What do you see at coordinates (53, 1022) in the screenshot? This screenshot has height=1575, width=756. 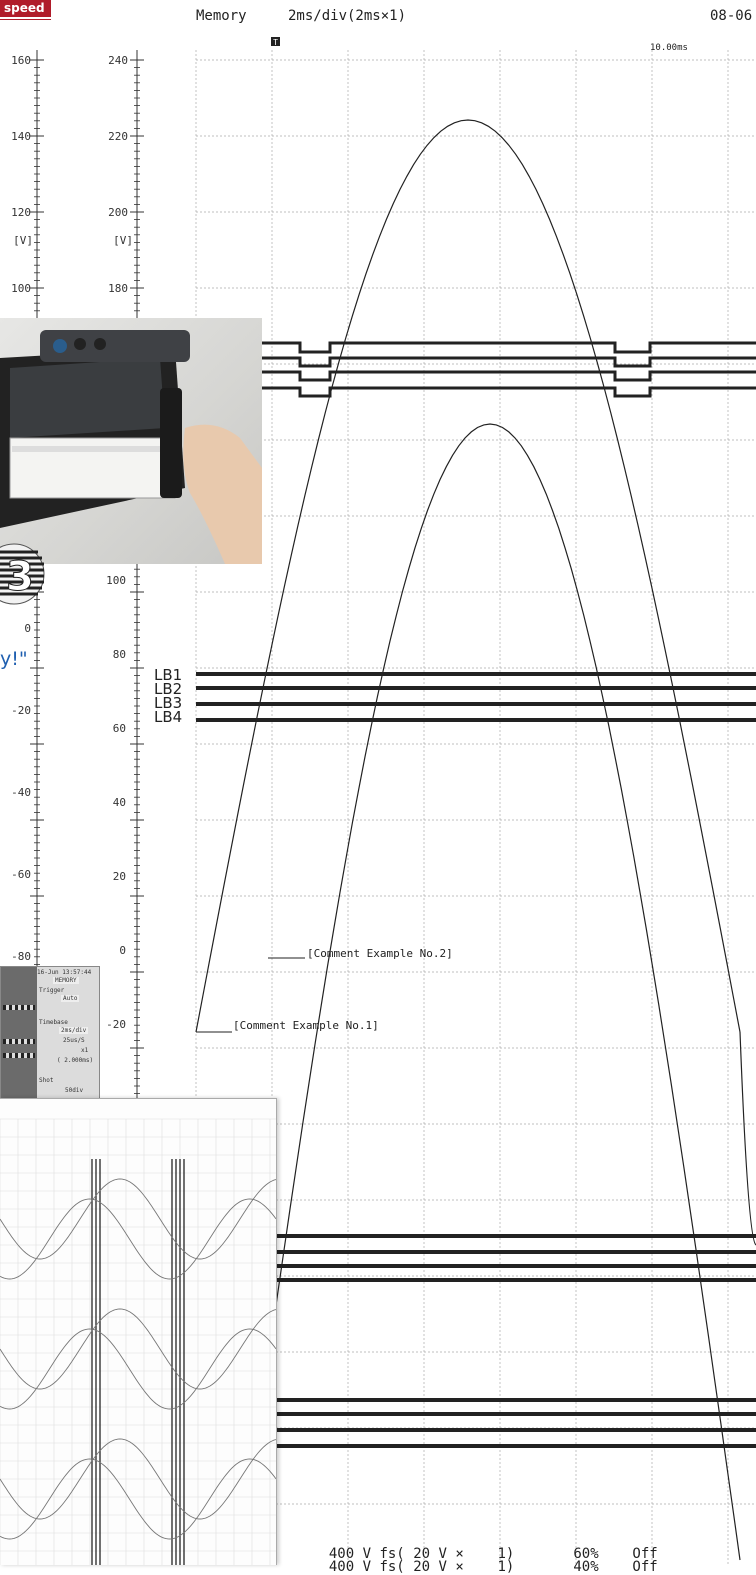 I see `inset-timebase-label: Timebase` at bounding box center [53, 1022].